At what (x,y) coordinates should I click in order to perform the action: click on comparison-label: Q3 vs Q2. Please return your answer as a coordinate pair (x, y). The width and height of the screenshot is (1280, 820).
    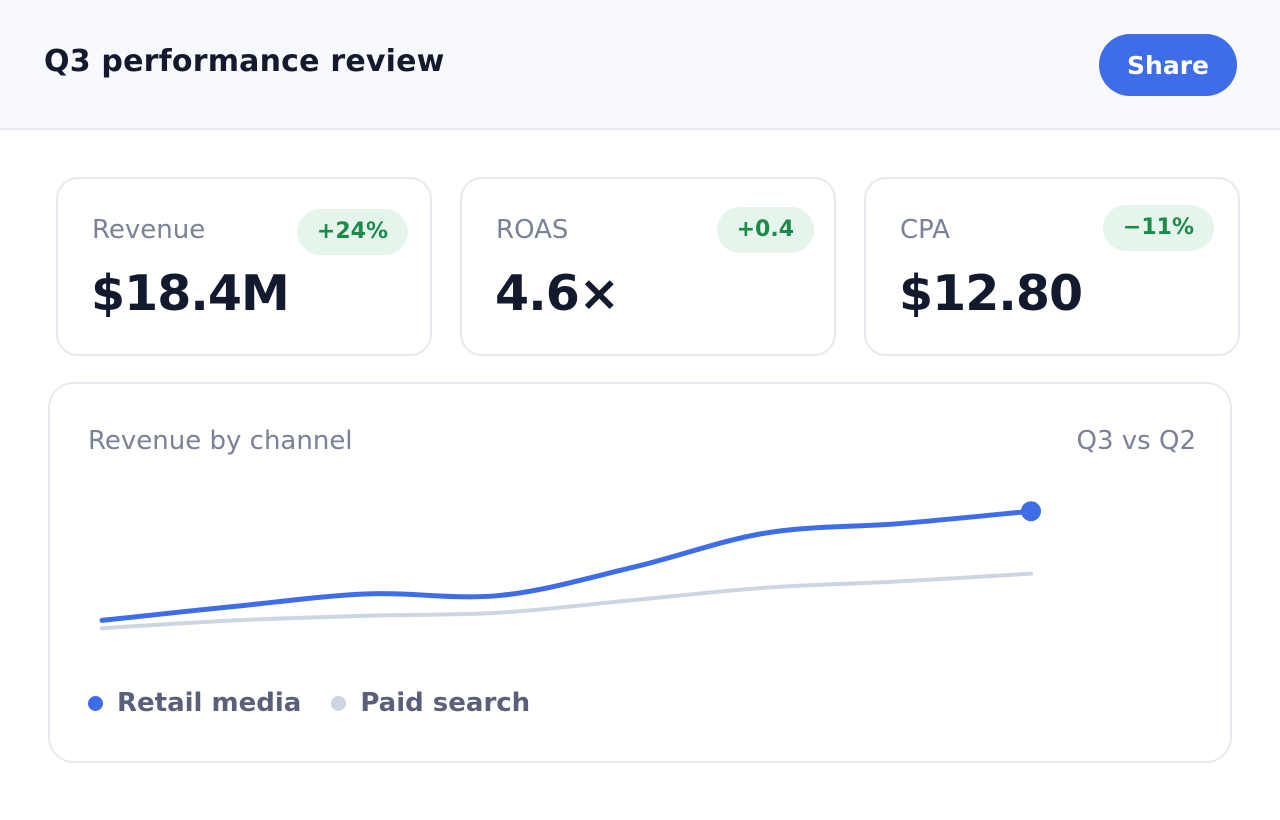
    Looking at the image, I should click on (1136, 441).